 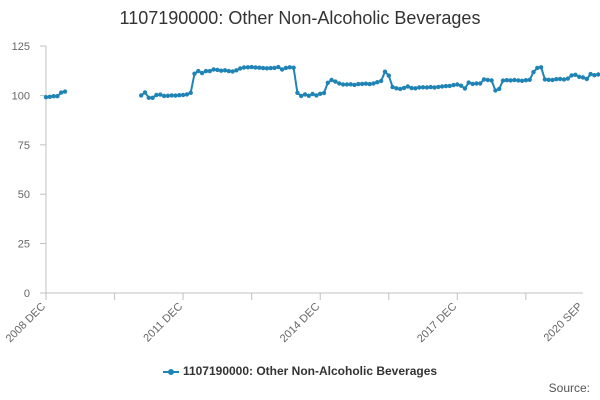 I want to click on y-tick-label: 75, so click(x=24, y=146).